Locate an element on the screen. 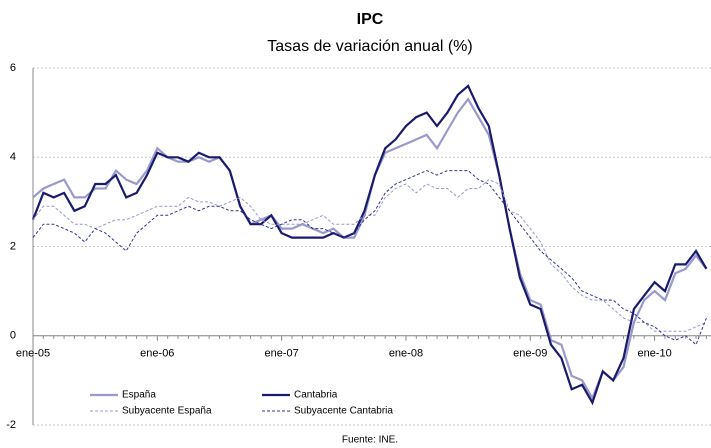 Image resolution: width=711 pixels, height=448 pixels. x-tick-label: ene-06 is located at coordinates (157, 354).